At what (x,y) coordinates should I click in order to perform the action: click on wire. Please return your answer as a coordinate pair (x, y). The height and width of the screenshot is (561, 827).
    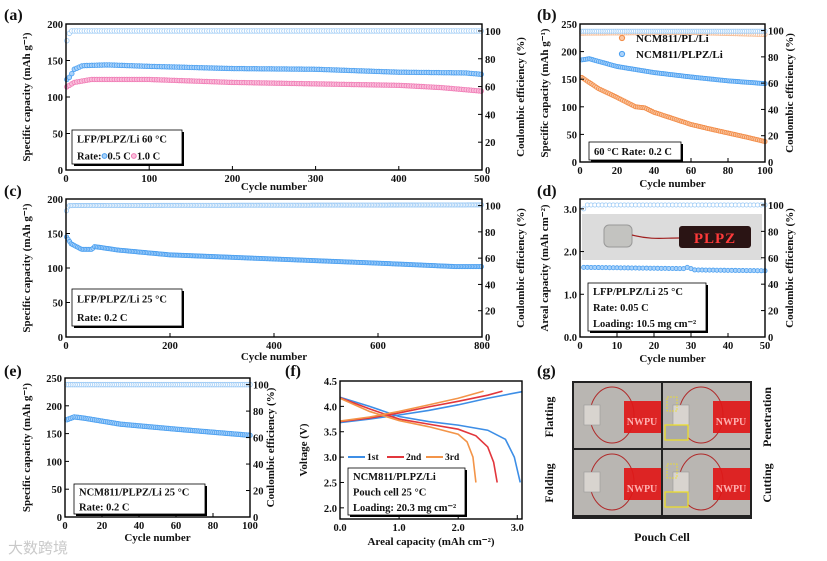
    Looking at the image, I should click on (655, 236).